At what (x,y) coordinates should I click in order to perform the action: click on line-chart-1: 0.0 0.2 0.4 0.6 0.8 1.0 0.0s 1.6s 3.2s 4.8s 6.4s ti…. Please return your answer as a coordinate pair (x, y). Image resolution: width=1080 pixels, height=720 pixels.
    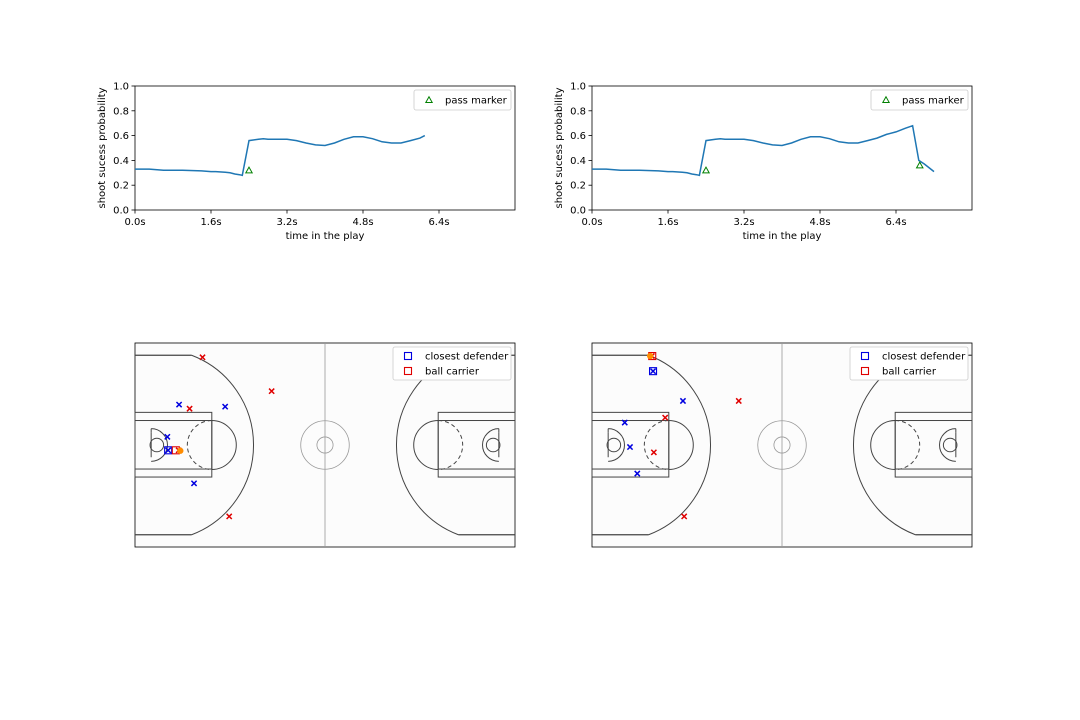
    Looking at the image, I should click on (763, 162).